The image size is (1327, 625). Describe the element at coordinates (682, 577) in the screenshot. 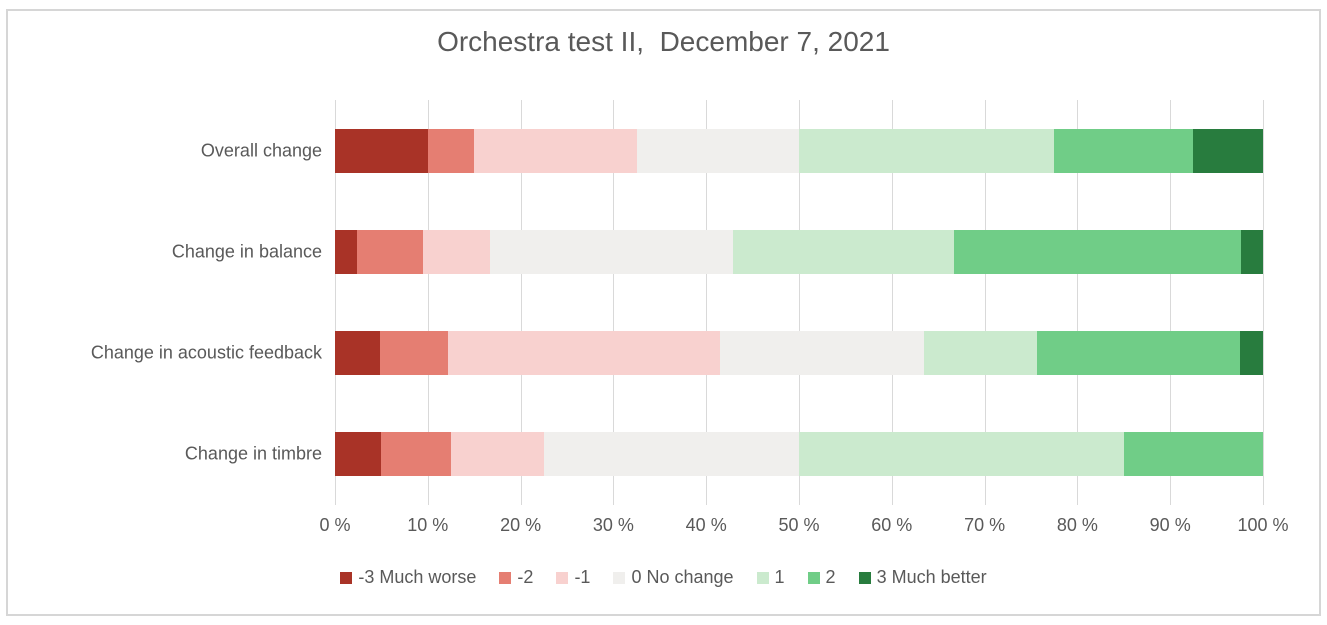

I see `legend-label: 0 No change` at that location.